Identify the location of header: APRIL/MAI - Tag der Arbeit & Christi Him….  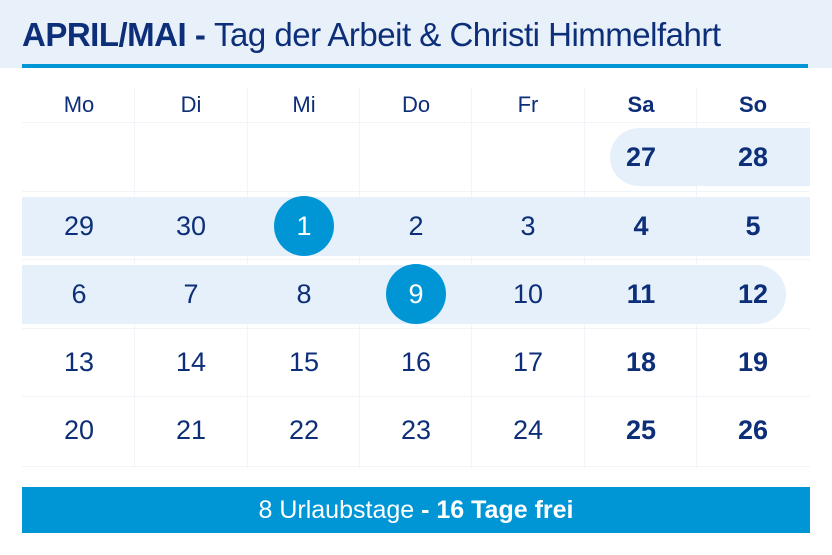
(416, 34).